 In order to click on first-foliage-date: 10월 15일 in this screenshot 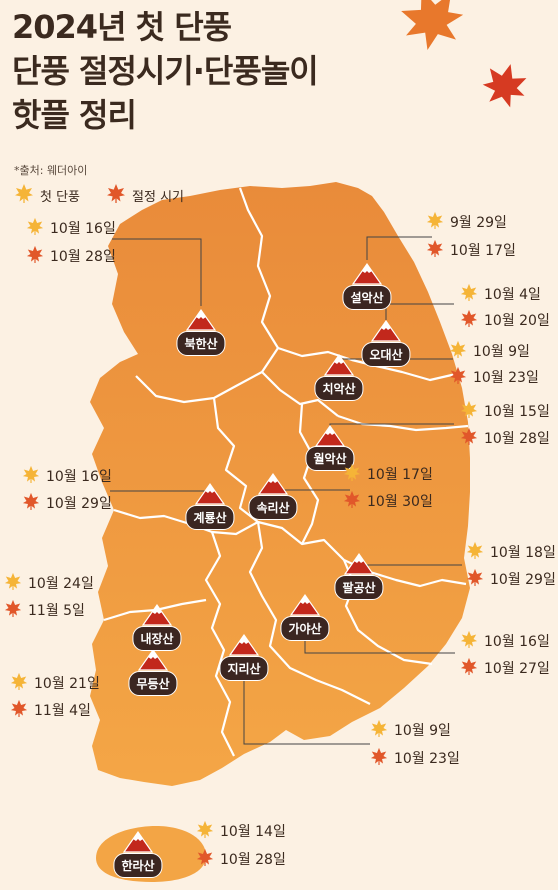, I will do `click(505, 411)`.